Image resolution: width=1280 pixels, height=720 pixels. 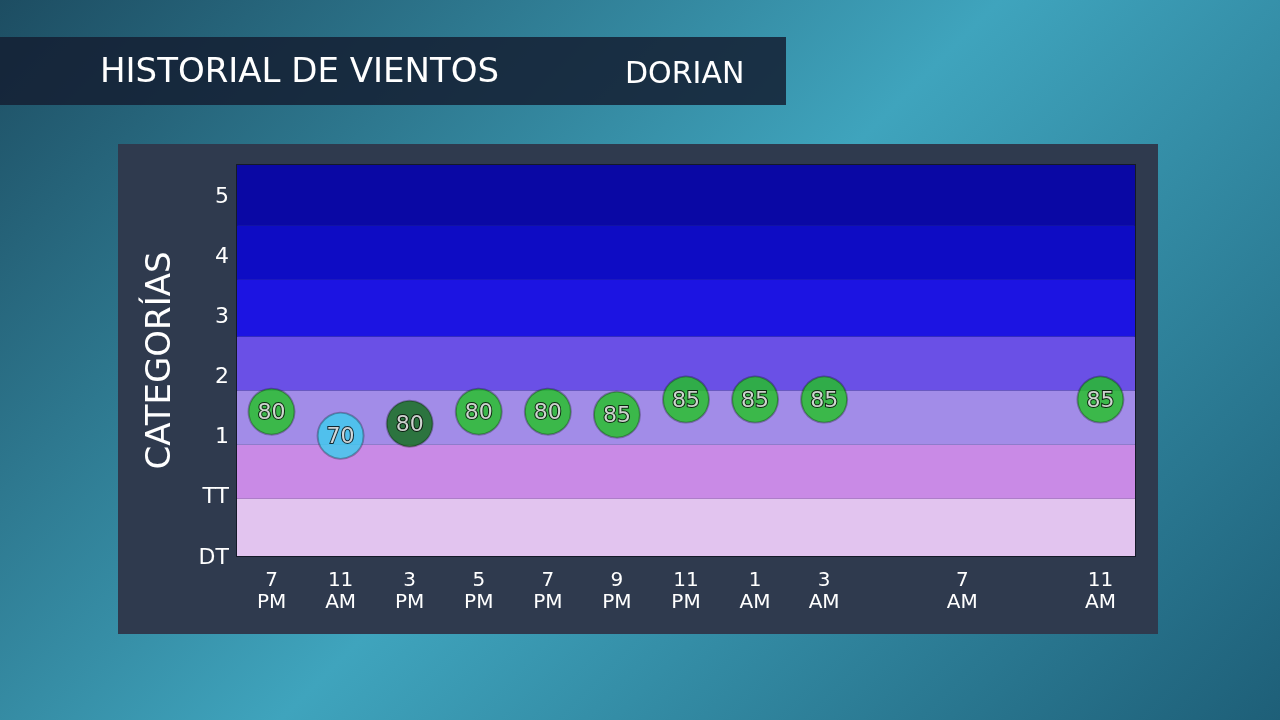 I want to click on y-tick-label: 5, so click(x=222, y=195).